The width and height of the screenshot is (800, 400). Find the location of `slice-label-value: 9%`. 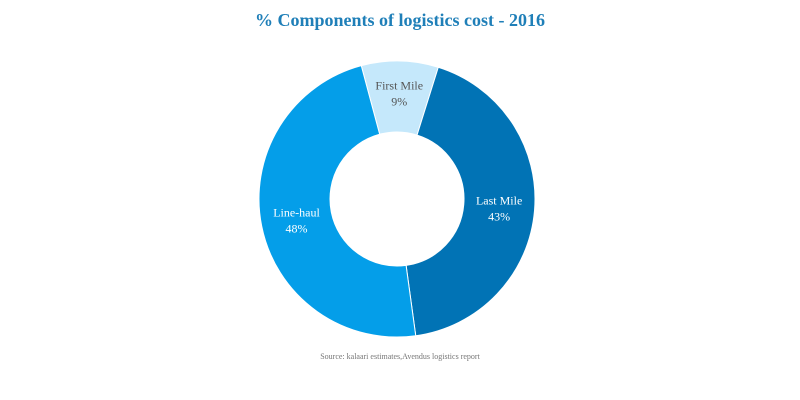

slice-label-value: 9% is located at coordinates (399, 102).